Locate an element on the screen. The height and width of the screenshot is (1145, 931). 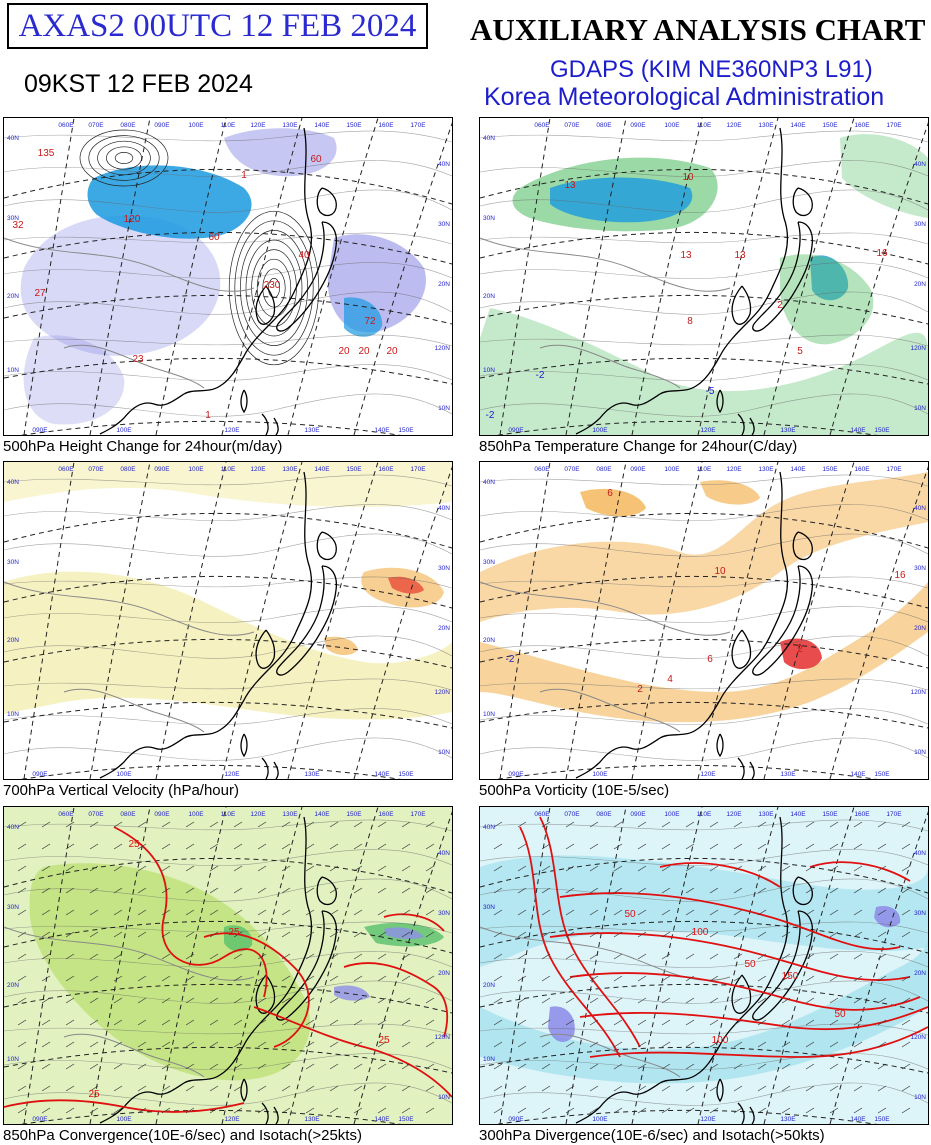
lon-label-top: 090E is located at coordinates (162, 125).